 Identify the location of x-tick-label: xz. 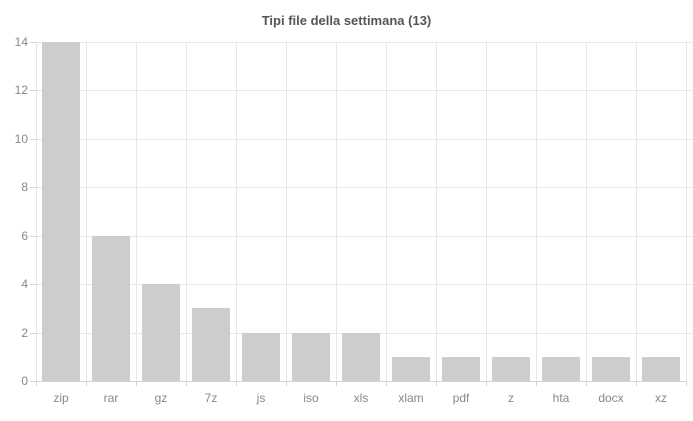
(661, 398).